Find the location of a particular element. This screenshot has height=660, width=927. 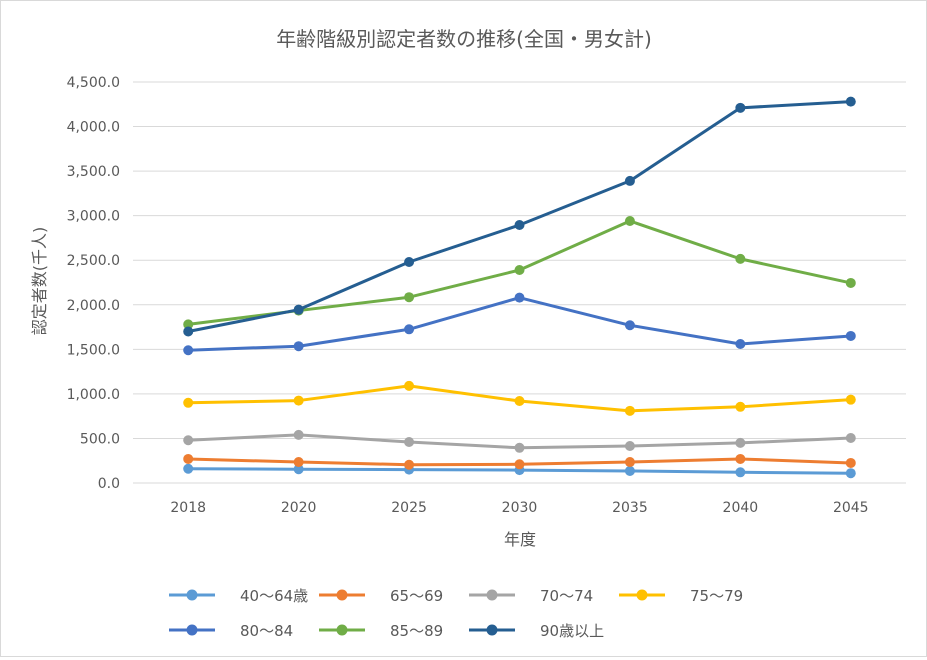

x-tick-label: 2040 is located at coordinates (741, 508).